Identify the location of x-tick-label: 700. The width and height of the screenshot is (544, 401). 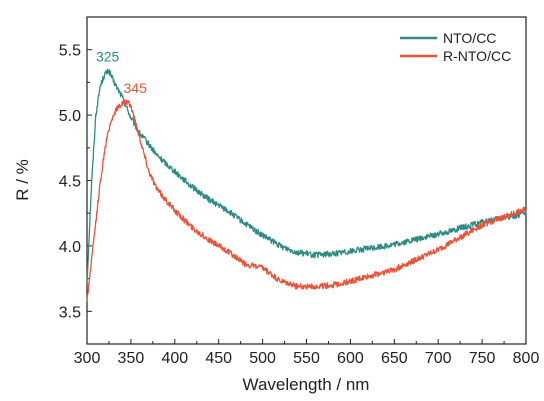
(438, 358).